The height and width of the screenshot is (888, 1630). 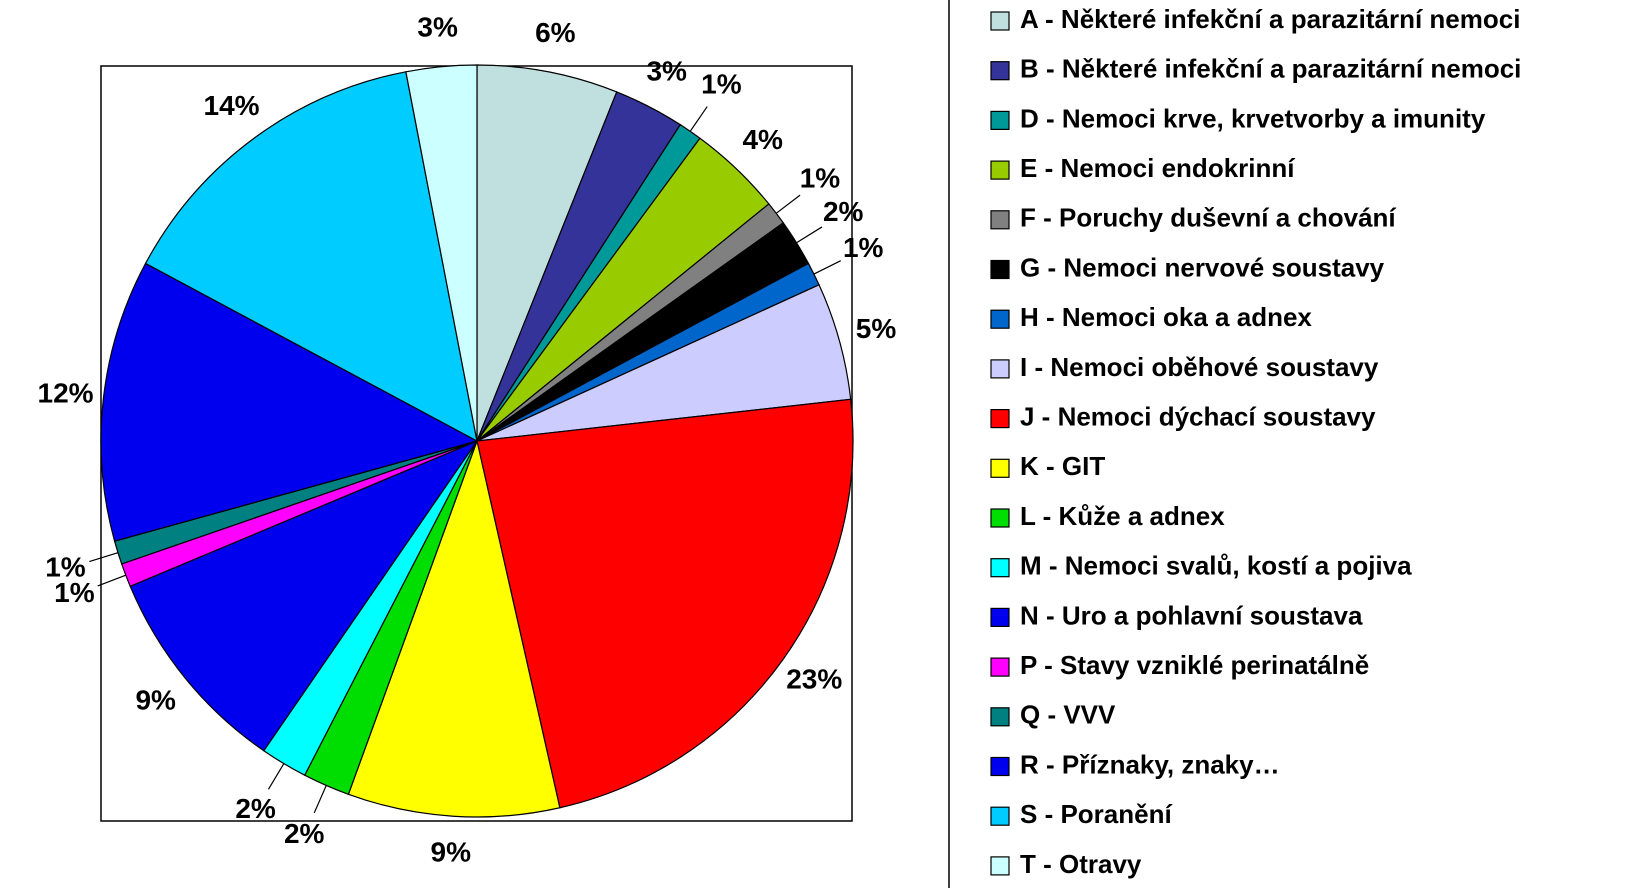 I want to click on data-label: 5%, so click(x=876, y=328).